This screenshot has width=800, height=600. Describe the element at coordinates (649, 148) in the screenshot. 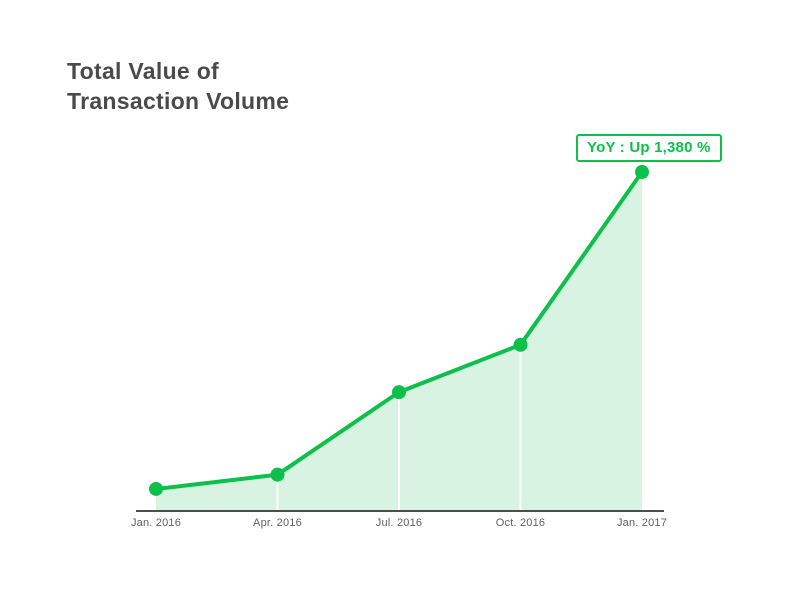

I see `yoy-badge: YoY : Up 1,380 %` at that location.